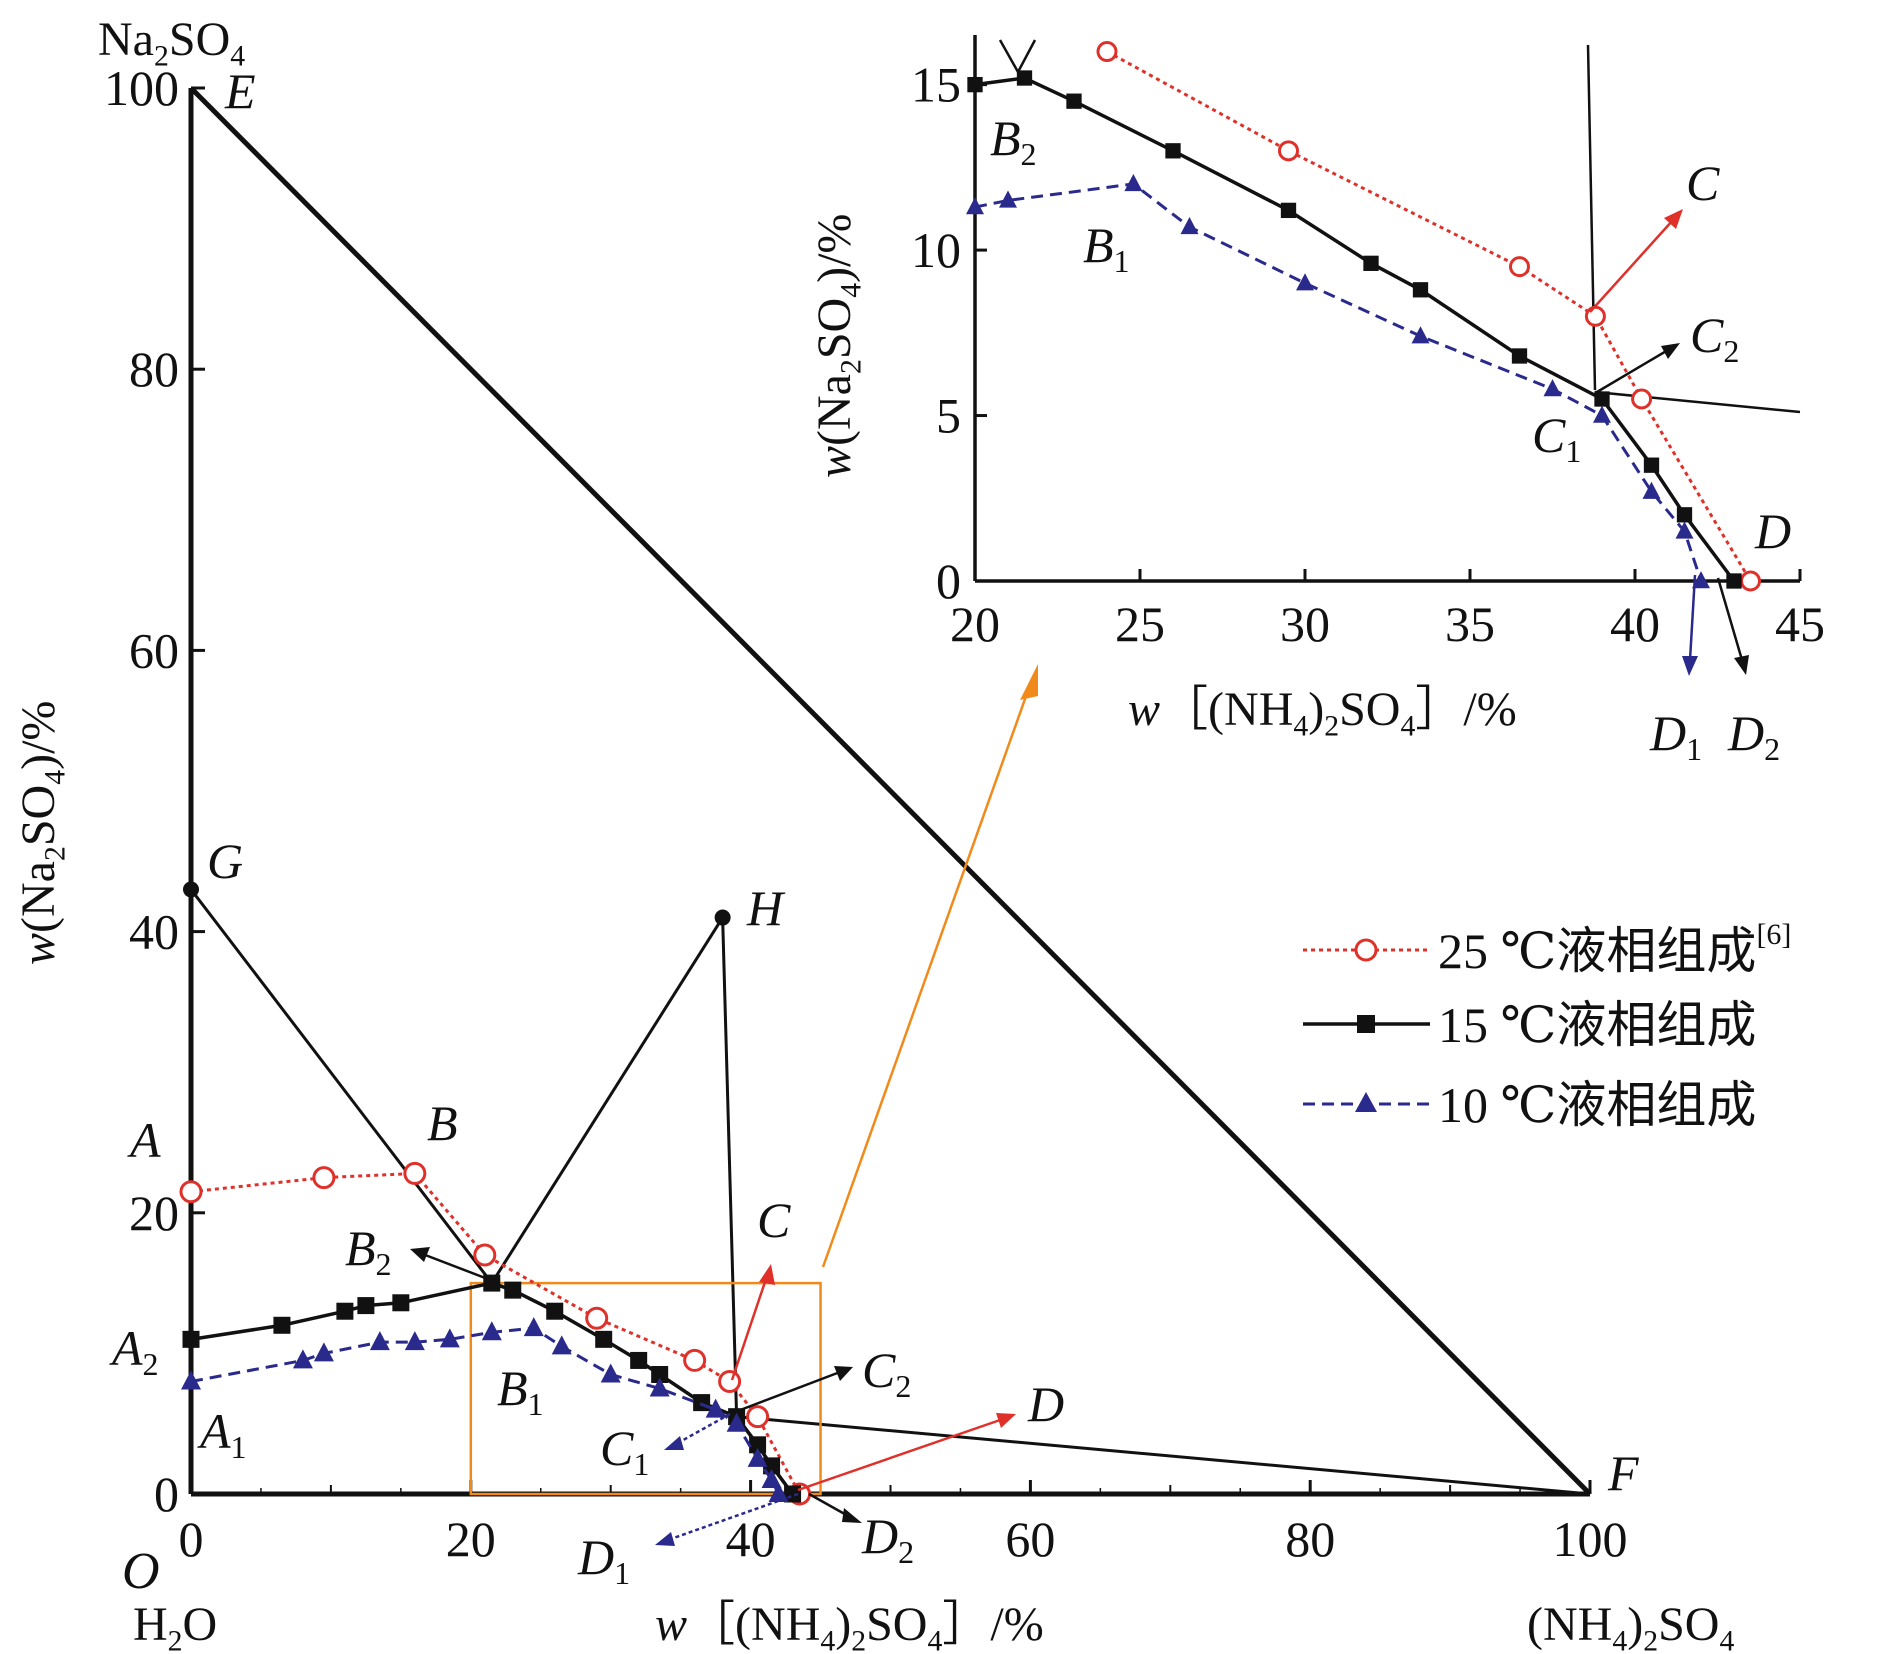 Image resolution: width=1890 pixels, height=1654 pixels. What do you see at coordinates (1006, 1420) in the screenshot?
I see `arrow-d-red-head` at bounding box center [1006, 1420].